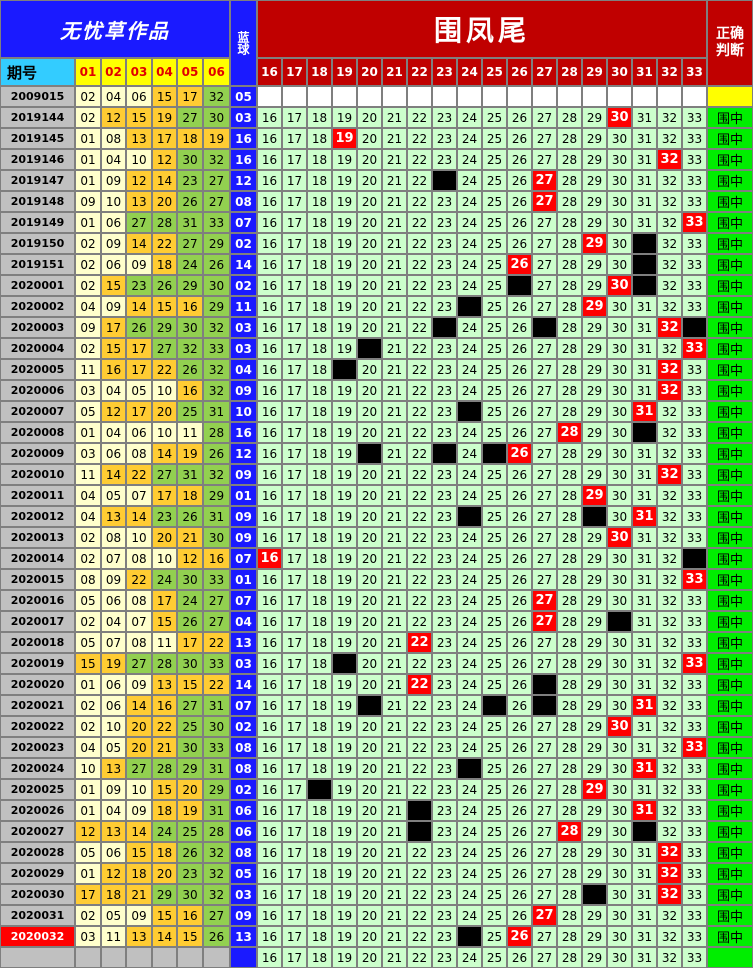 The image size is (753, 970). I want to click on tail-column-header: 29, so click(594, 72).